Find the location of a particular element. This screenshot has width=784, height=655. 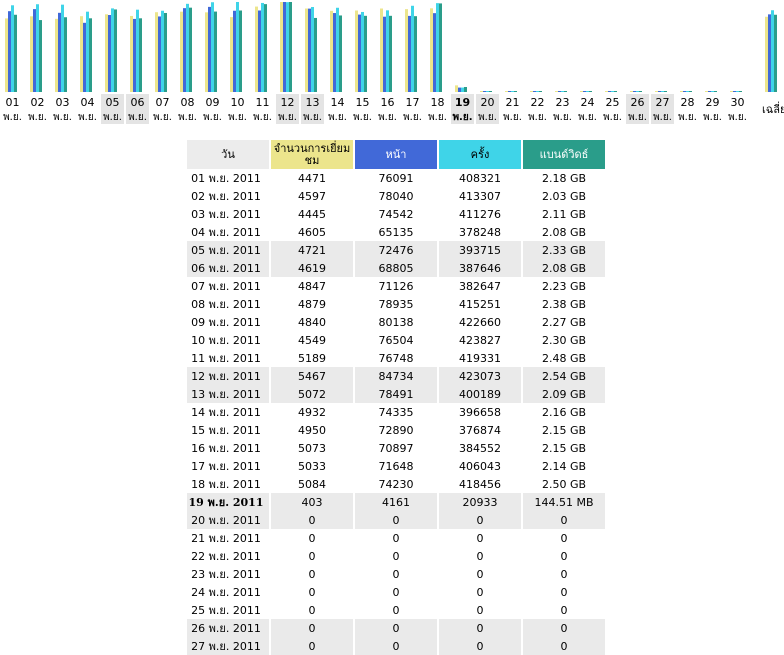

cell-date: 01 พ.ย. 2011 is located at coordinates (226, 178).